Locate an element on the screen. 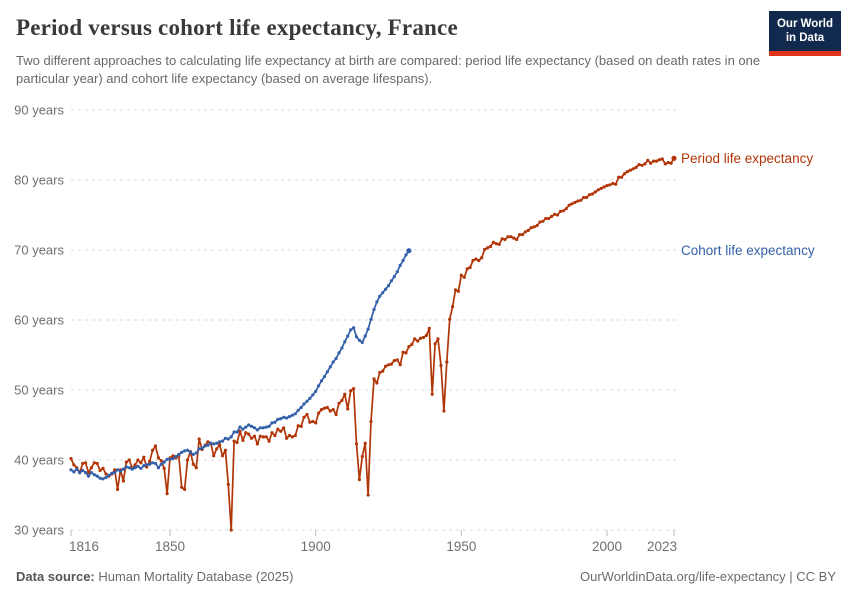 The image size is (850, 600). cohort-life-expectancy-point-1927 is located at coordinates (394, 277).